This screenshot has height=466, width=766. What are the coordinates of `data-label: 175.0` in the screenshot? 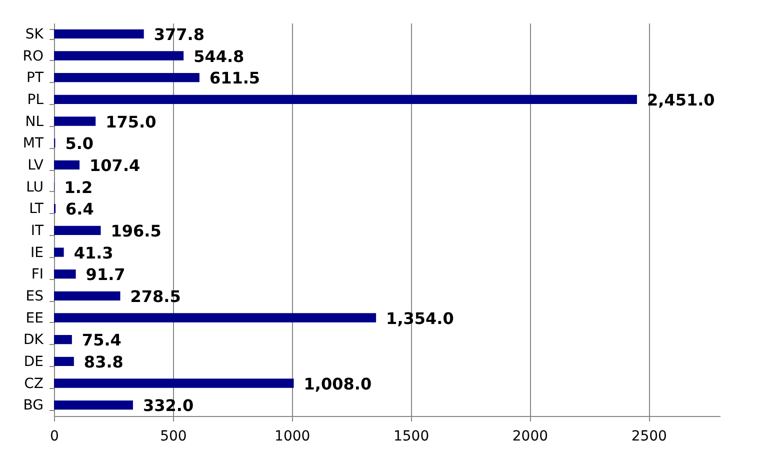 It's located at (131, 122).